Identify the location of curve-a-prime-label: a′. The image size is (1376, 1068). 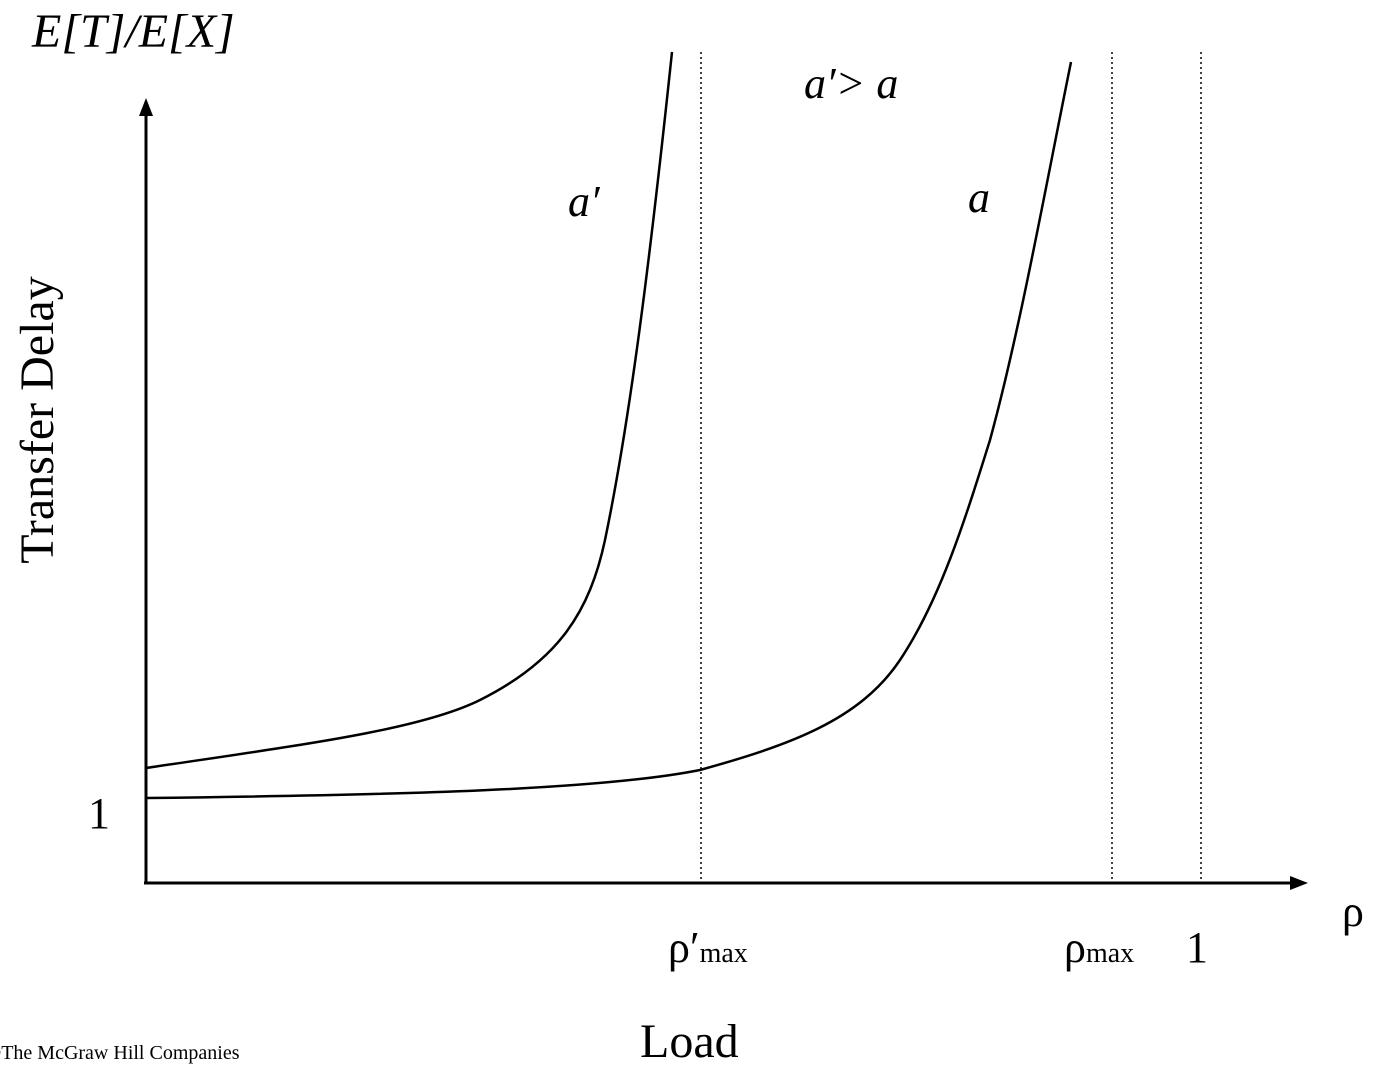
(584, 201).